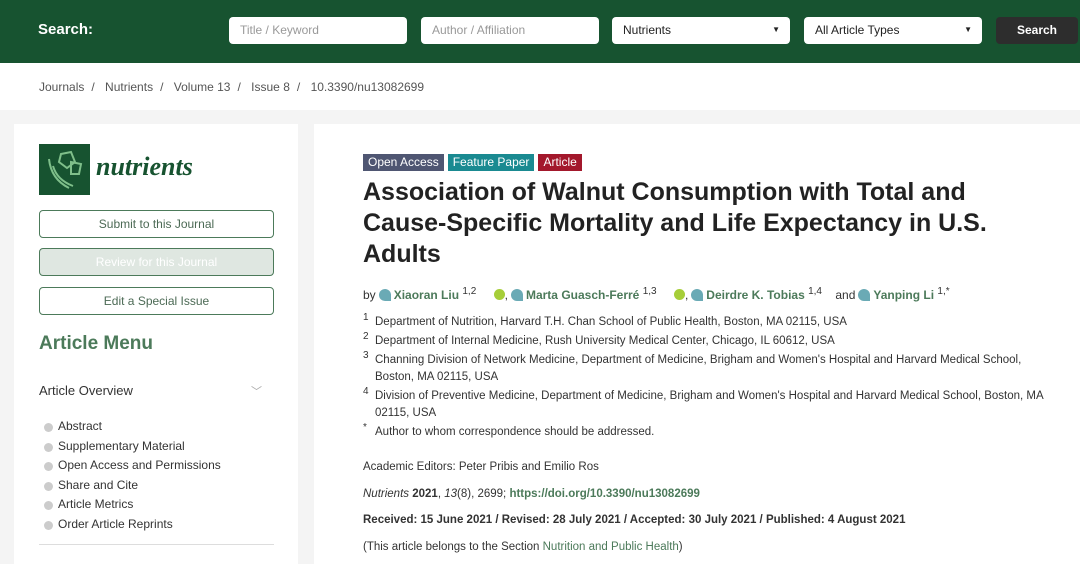 This screenshot has width=1080, height=564. Describe the element at coordinates (156, 224) in the screenshot. I see `submit-journal-button: Submit to this Journal` at that location.